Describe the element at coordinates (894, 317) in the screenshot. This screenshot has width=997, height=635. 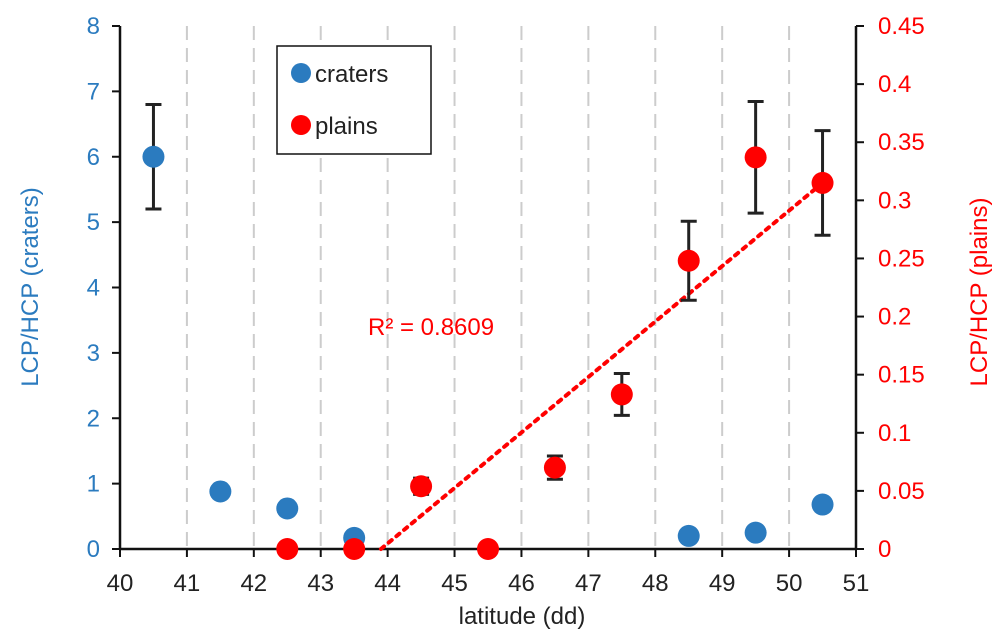
I see `y-right-tick-label-4: 0.2` at that location.